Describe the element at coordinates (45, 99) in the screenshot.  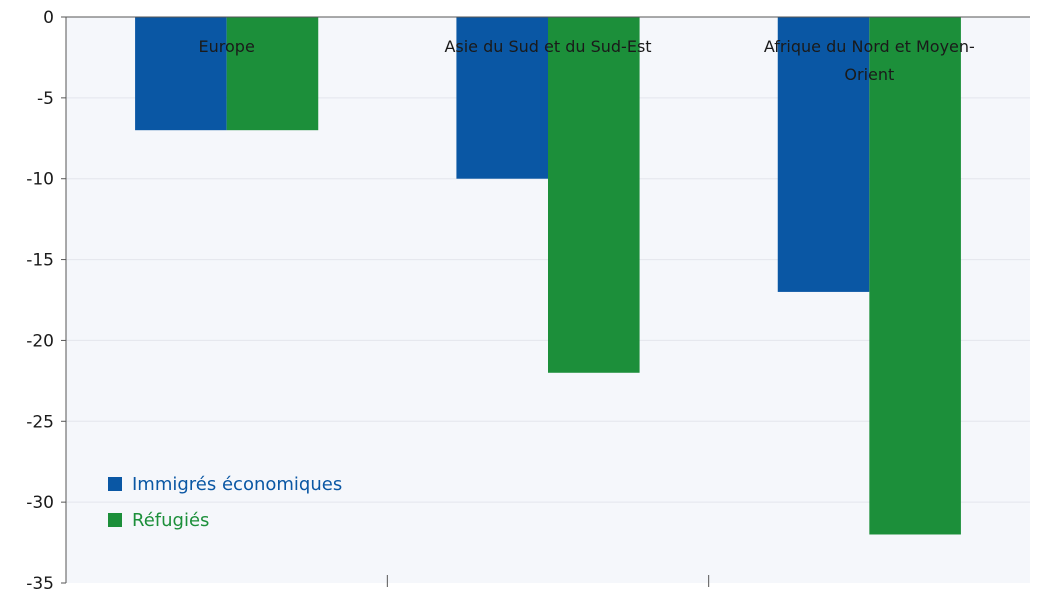
I see `y-tick-label: -5` at that location.